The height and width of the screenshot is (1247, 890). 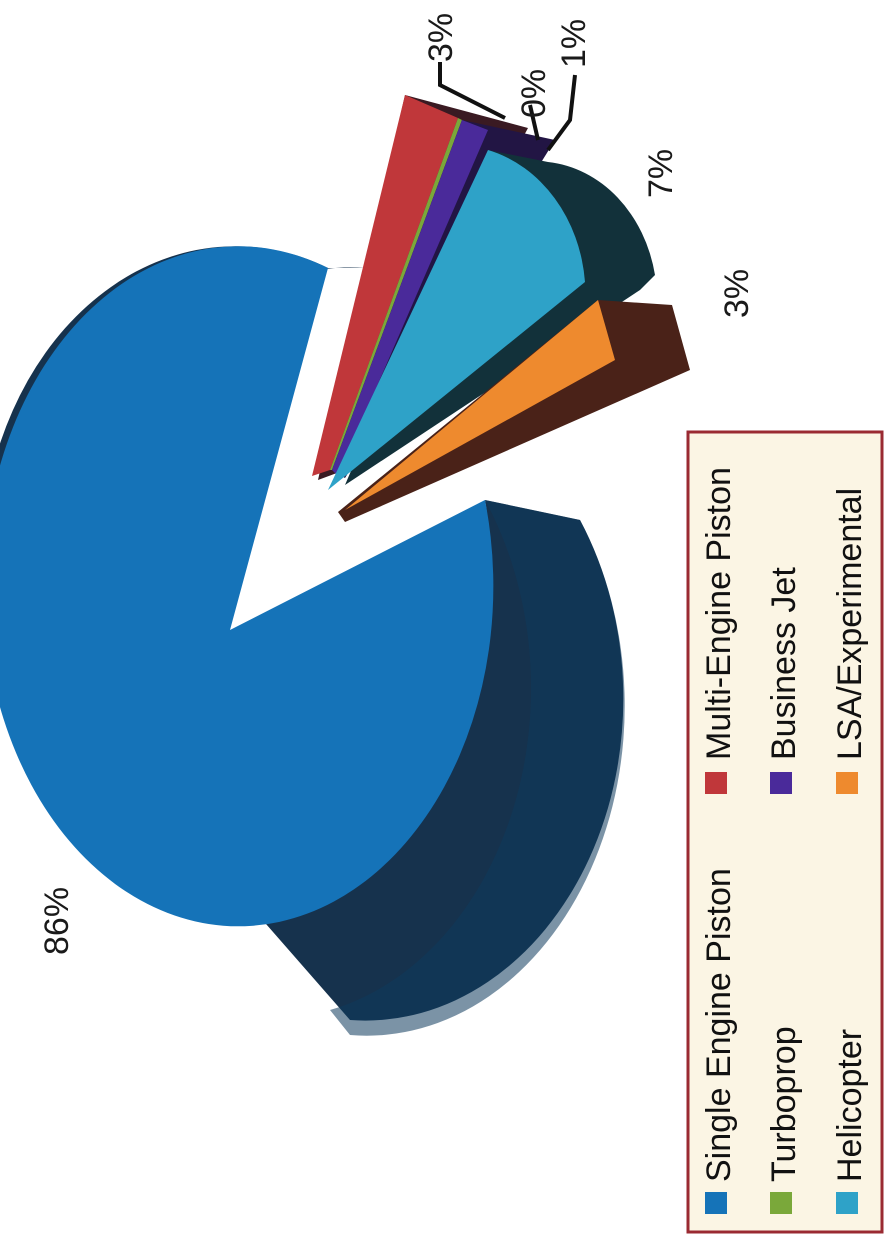 What do you see at coordinates (57, 921) in the screenshot?
I see `pct-label-single-engine-piston: 86%` at bounding box center [57, 921].